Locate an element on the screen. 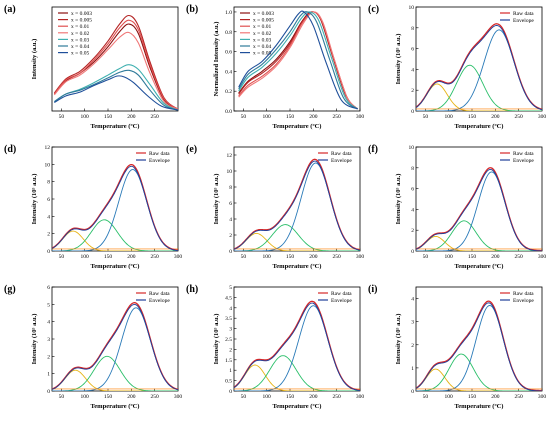  legend-label: x = 0.01 is located at coordinates (80, 27).